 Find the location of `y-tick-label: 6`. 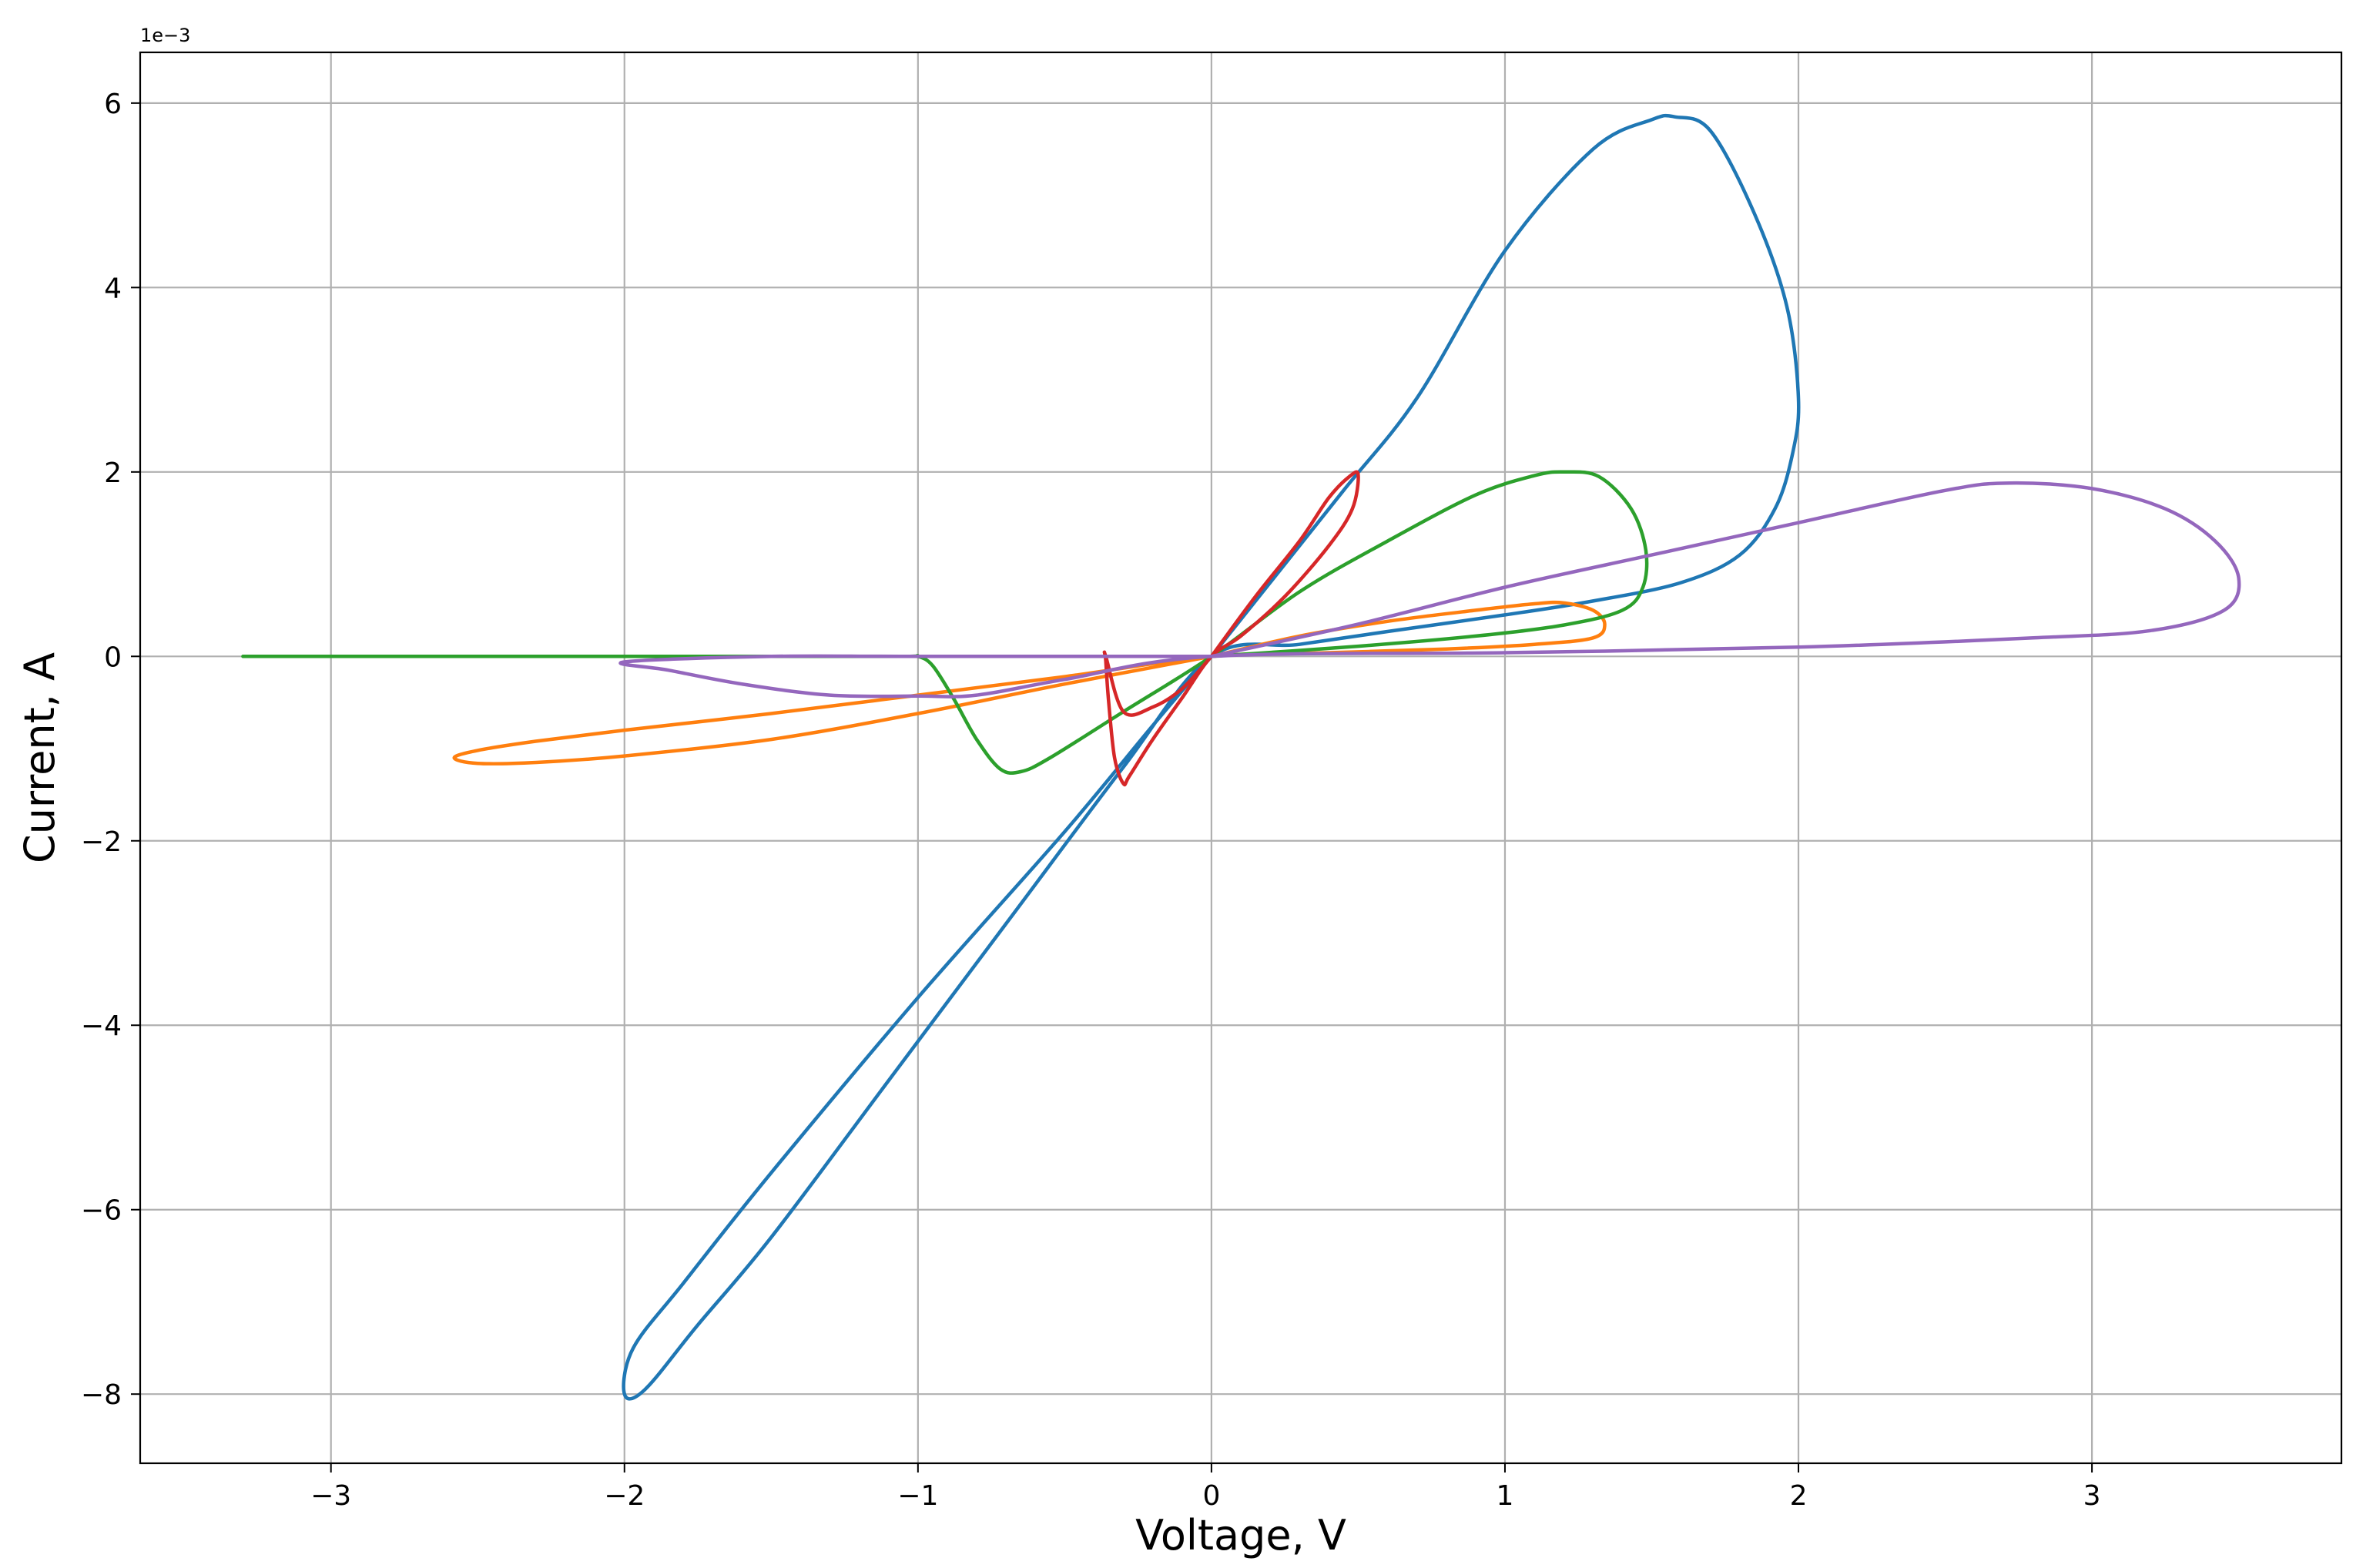

y-tick-label: 6 is located at coordinates (113, 104).